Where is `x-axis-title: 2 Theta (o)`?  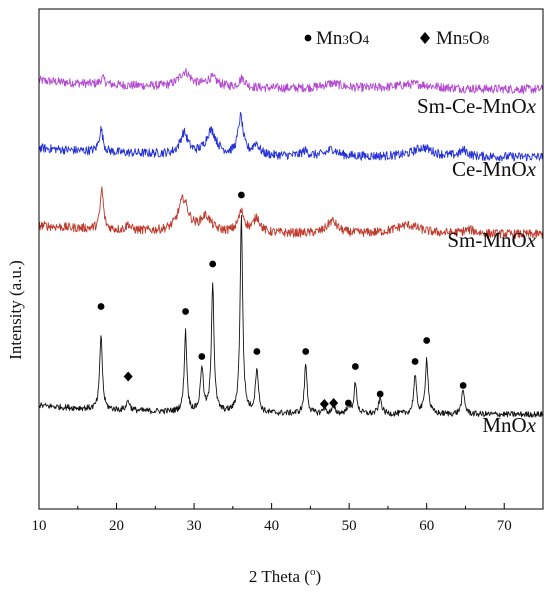
x-axis-title: 2 Theta (o) is located at coordinates (285, 576).